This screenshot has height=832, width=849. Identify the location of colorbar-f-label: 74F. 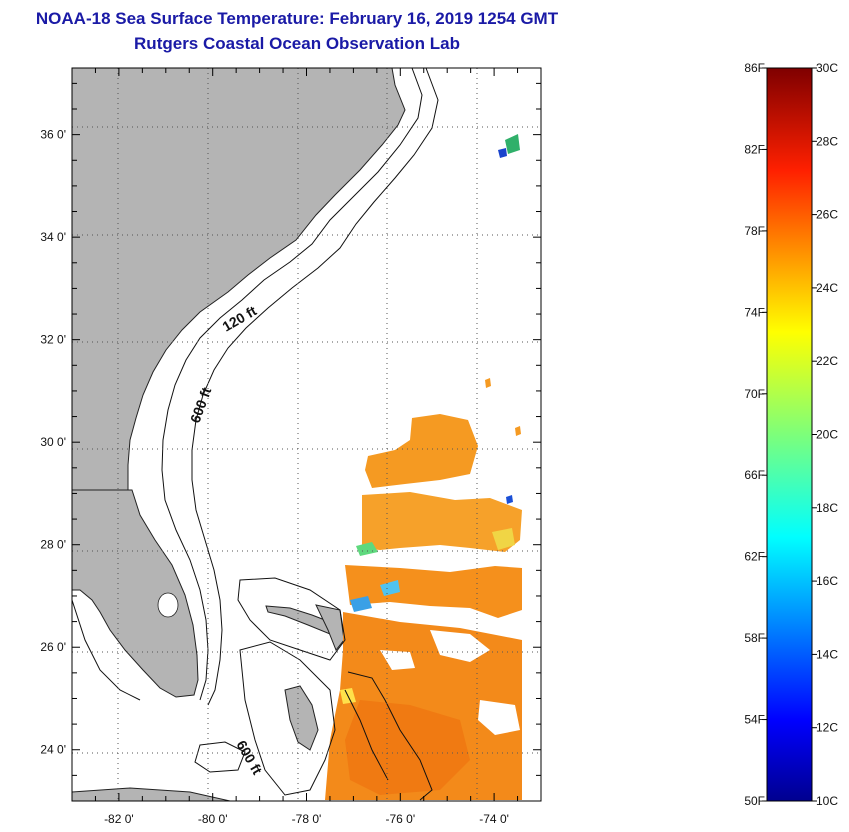
(754, 312).